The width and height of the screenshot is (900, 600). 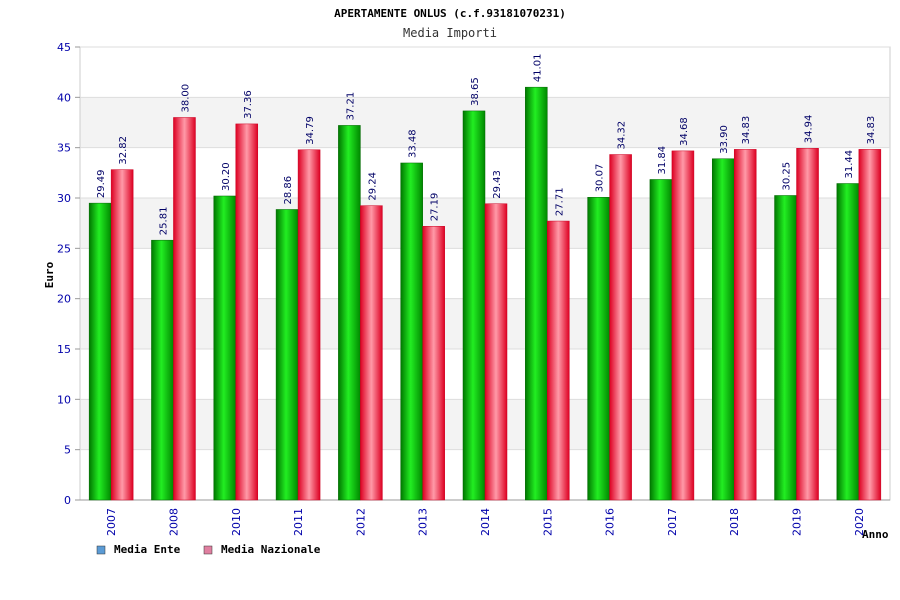 I want to click on value-label: 33.48, so click(x=413, y=143).